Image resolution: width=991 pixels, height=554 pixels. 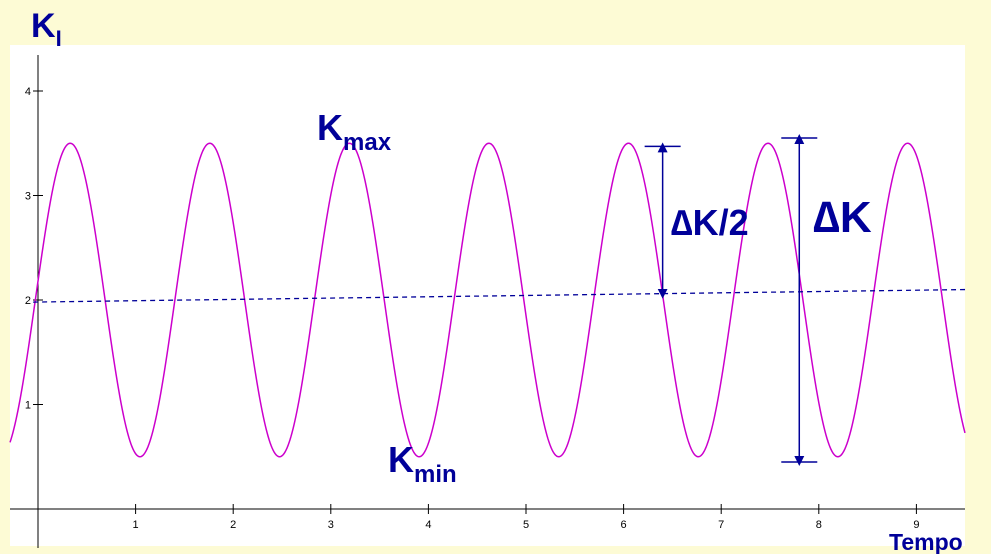 What do you see at coordinates (428, 525) in the screenshot?
I see `x-tick-label: 4` at bounding box center [428, 525].